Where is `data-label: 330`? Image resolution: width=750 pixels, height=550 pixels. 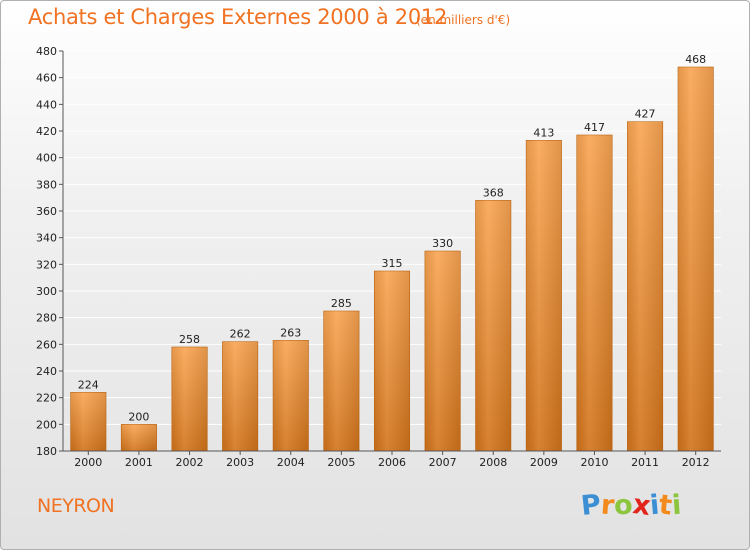
data-label: 330 is located at coordinates (442, 243).